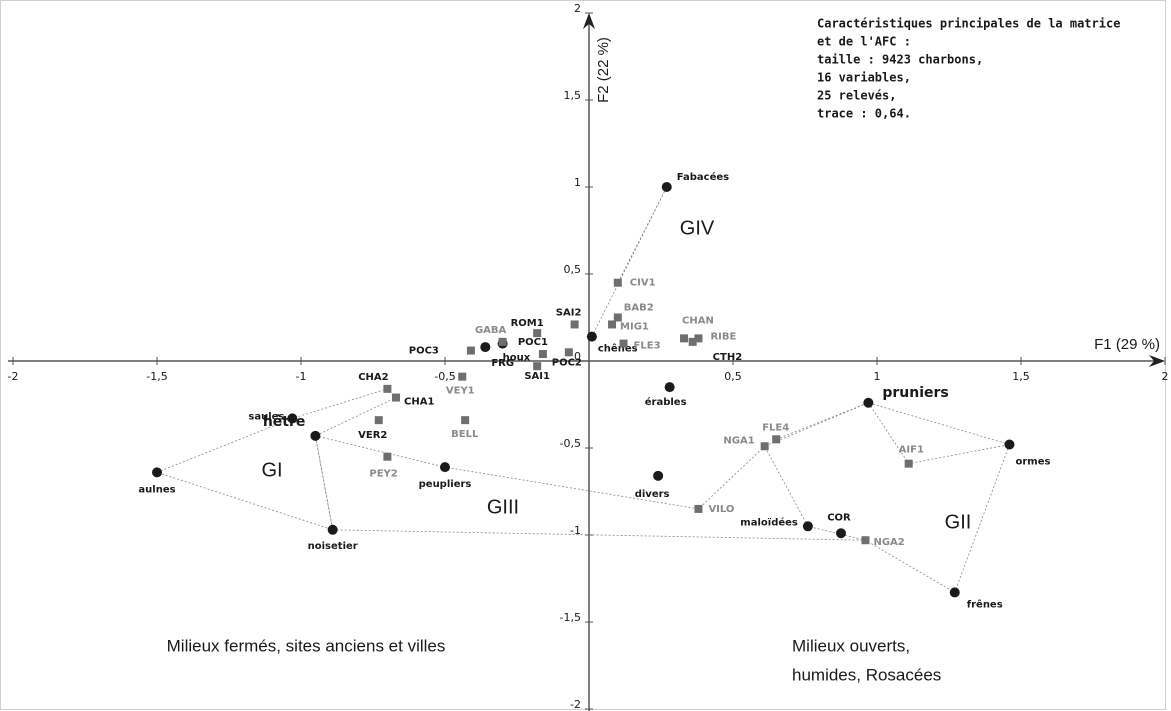 This screenshot has height=711, width=1171. I want to click on point-label: CHAN, so click(698, 320).